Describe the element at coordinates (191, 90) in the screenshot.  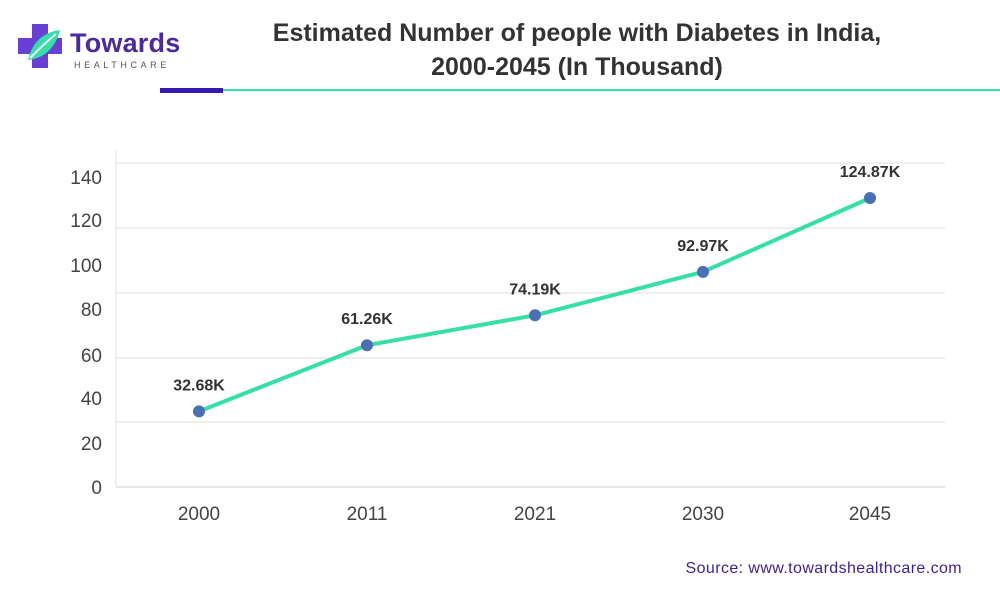
I see `title-rule-accent` at that location.